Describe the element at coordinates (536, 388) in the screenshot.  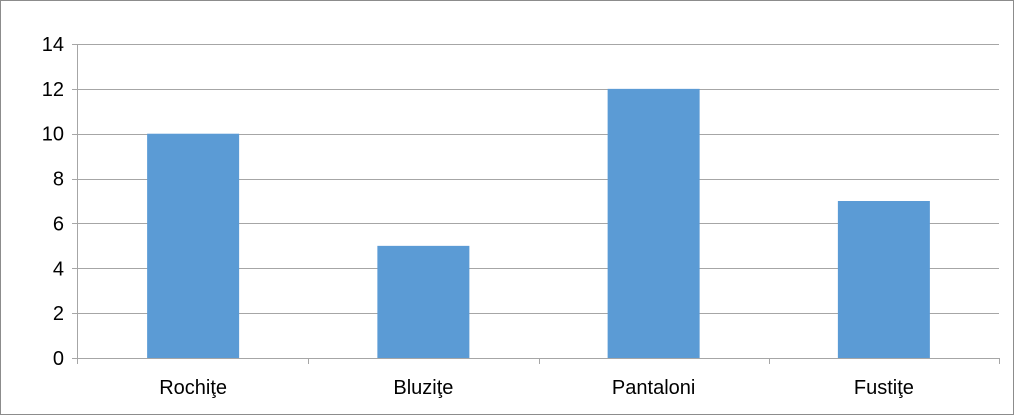
I see `x-axis-tick-labels: Rochiţe Bluziţe Pantaloni Fustiţe` at that location.